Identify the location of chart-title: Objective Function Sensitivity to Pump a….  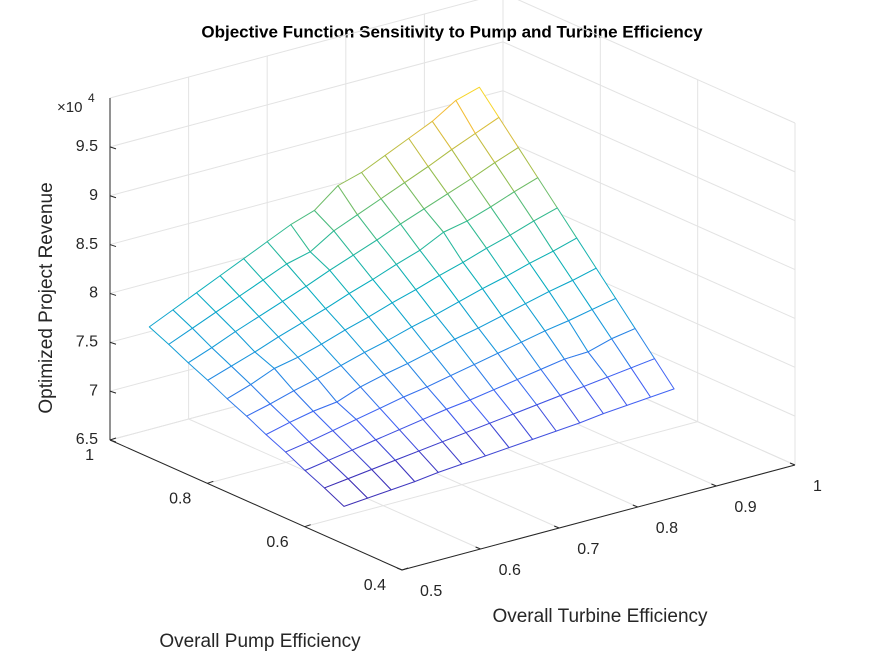
(452, 31).